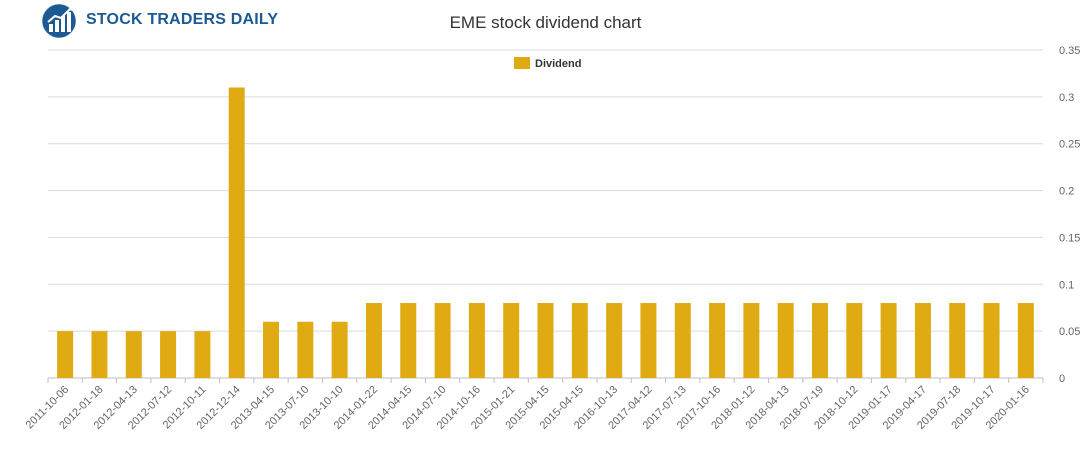 The width and height of the screenshot is (1091, 450). I want to click on y-tick-label: 0, so click(1062, 379).